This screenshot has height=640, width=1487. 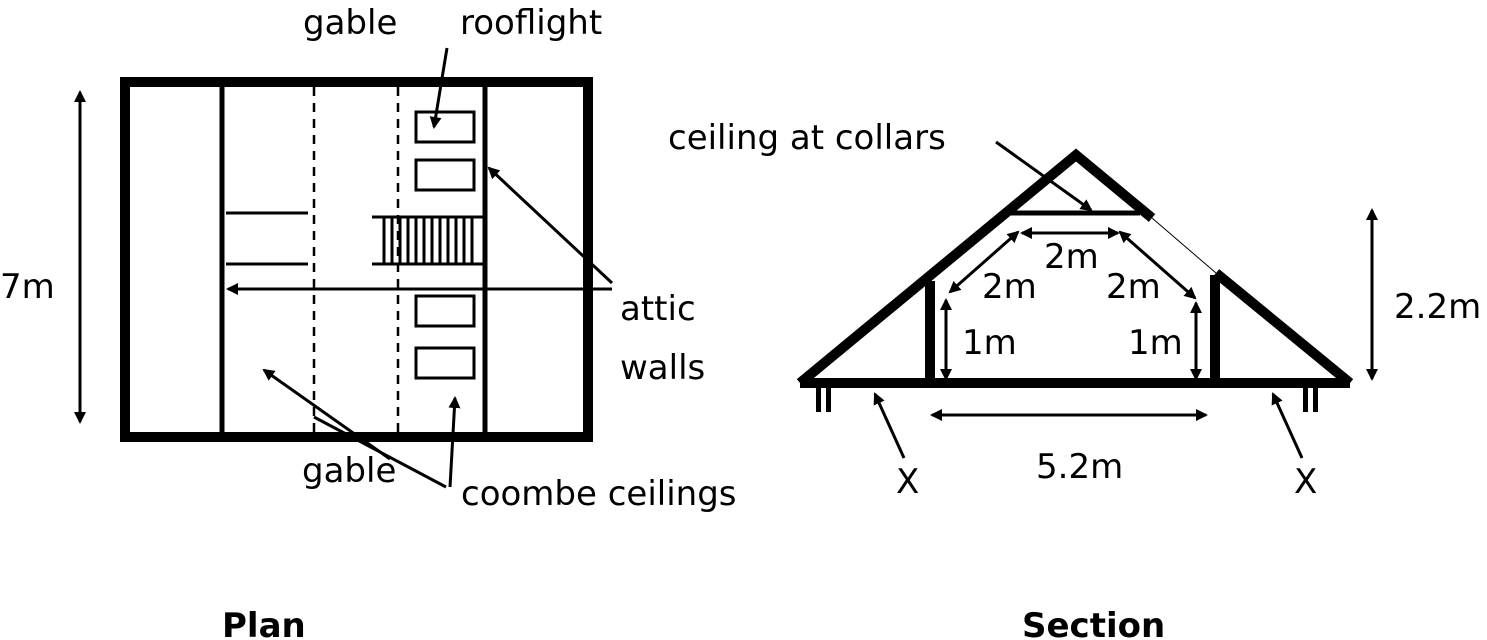 I want to click on roof-slope-right, so click(x=1283, y=328).